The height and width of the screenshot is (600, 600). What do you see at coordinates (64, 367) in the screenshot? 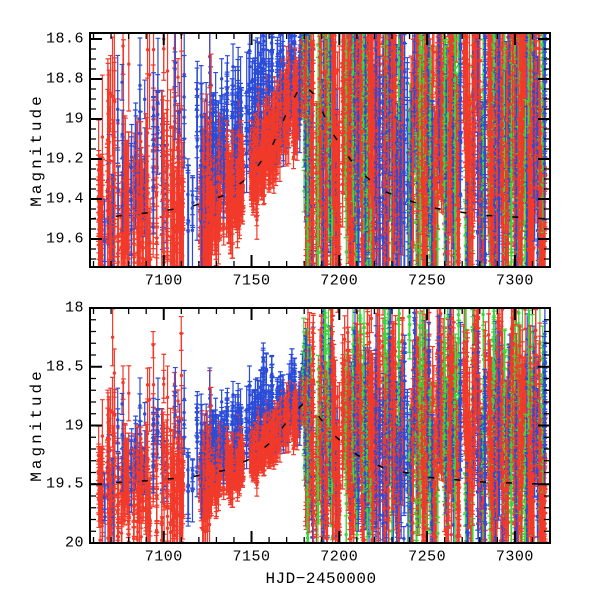
I see `y-tick-label-bottom-18.5: 18.5` at bounding box center [64, 367].